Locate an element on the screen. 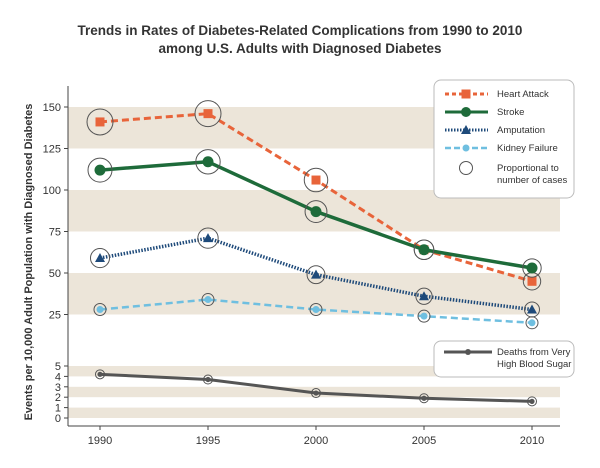  legend-deaths: Deaths from Very High Blood Sugar is located at coordinates (504, 359).